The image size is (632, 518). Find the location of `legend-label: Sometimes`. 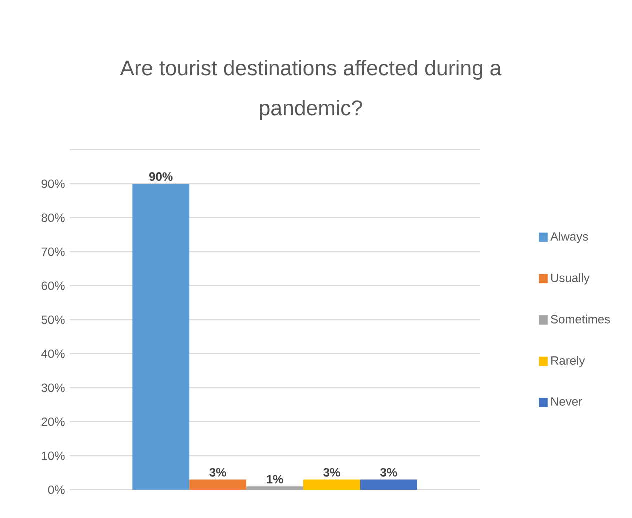

legend-label: Sometimes is located at coordinates (580, 319).